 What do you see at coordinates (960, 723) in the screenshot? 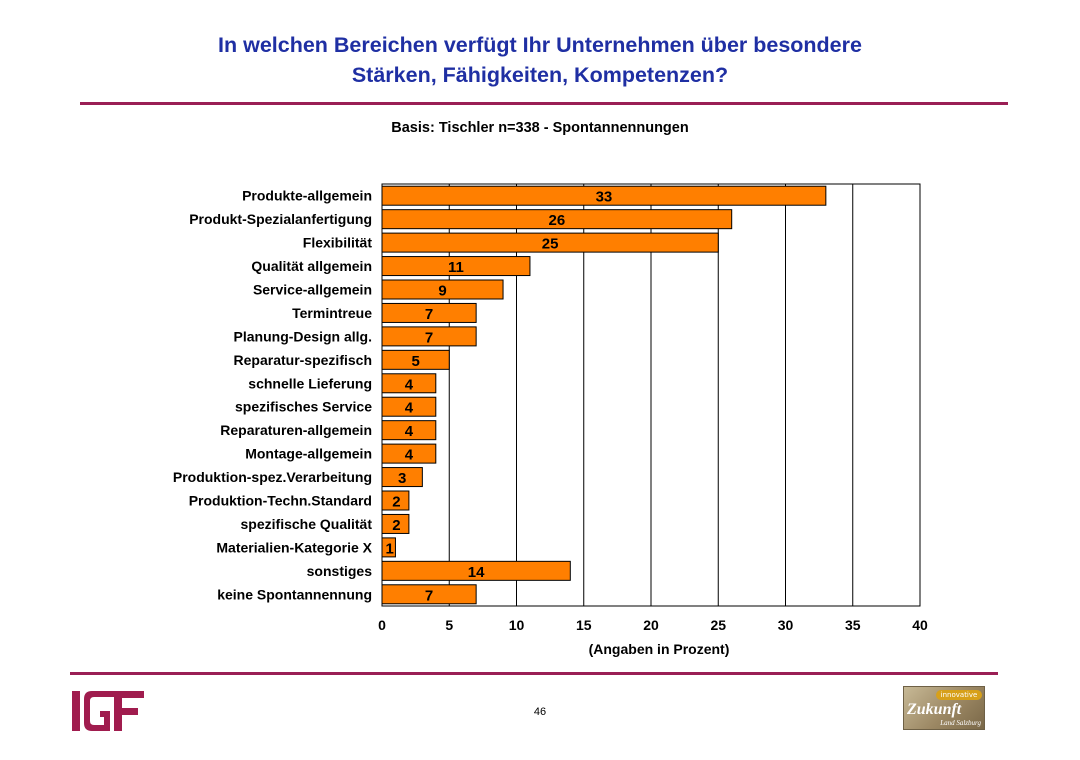
I see `logo-region: Land Salzburg` at bounding box center [960, 723].